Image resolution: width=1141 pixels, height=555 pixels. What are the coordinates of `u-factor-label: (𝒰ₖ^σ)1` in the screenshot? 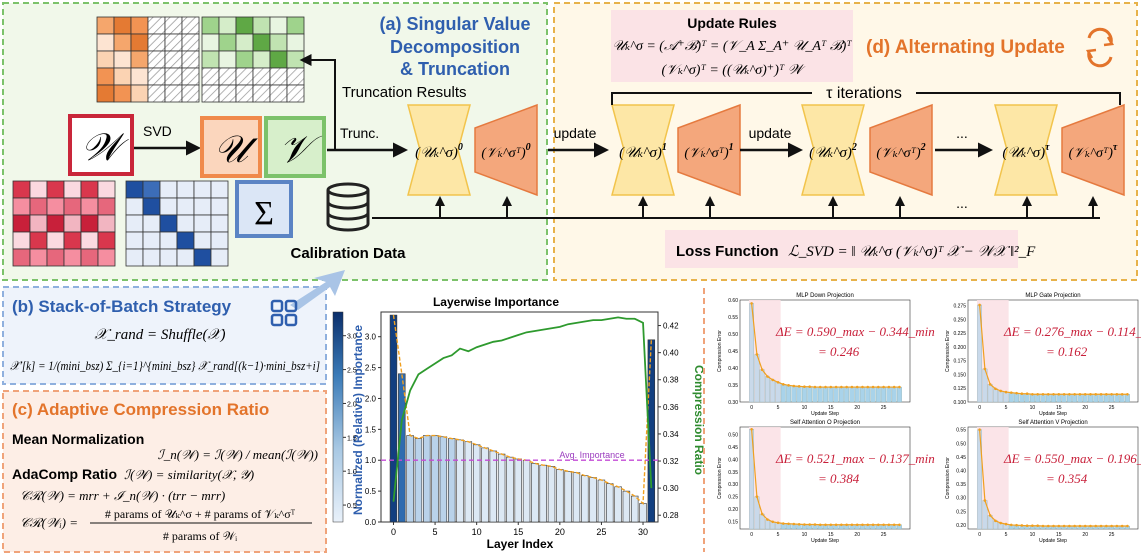 It's located at (643, 151).